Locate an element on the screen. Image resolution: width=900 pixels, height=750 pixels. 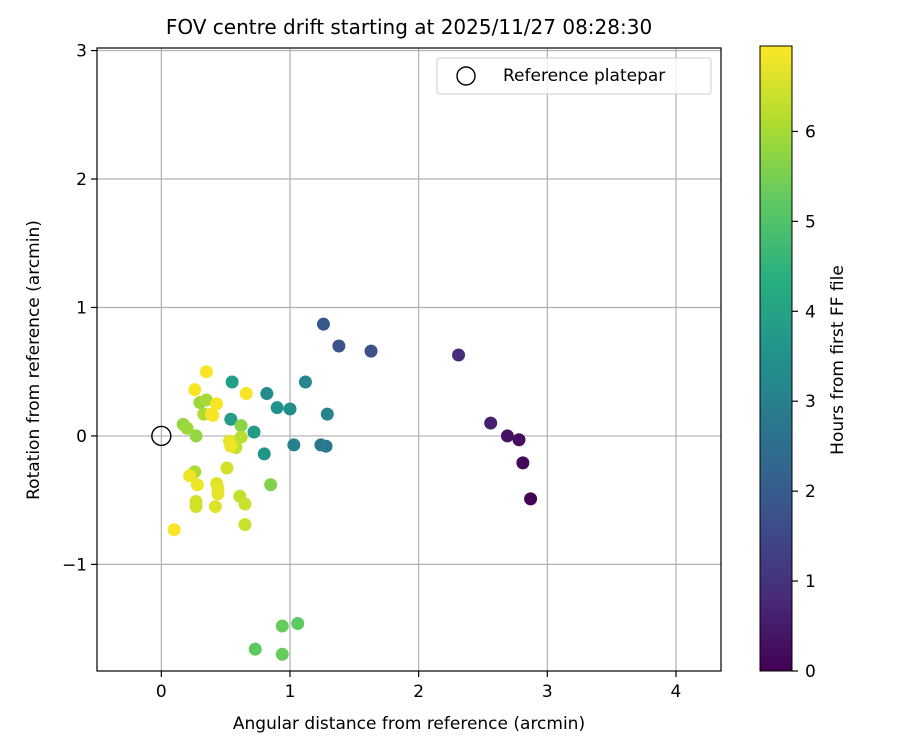
y-axis-label: Rotation from reference (arcmin) is located at coordinates (34, 360).